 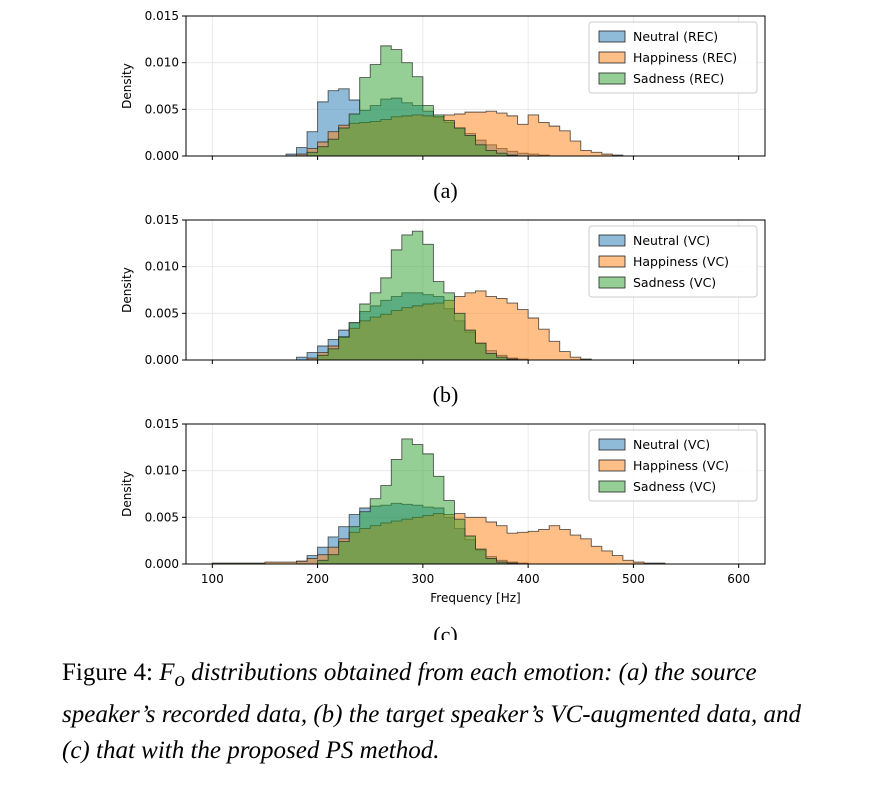 I want to click on panel-label: (b), so click(x=446, y=394).